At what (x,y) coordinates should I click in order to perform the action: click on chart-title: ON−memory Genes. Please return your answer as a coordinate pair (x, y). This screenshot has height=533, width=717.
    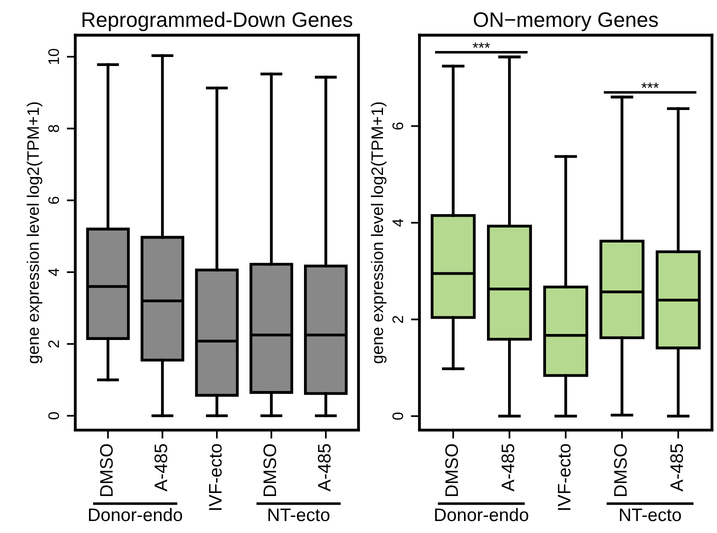
    Looking at the image, I should click on (566, 22).